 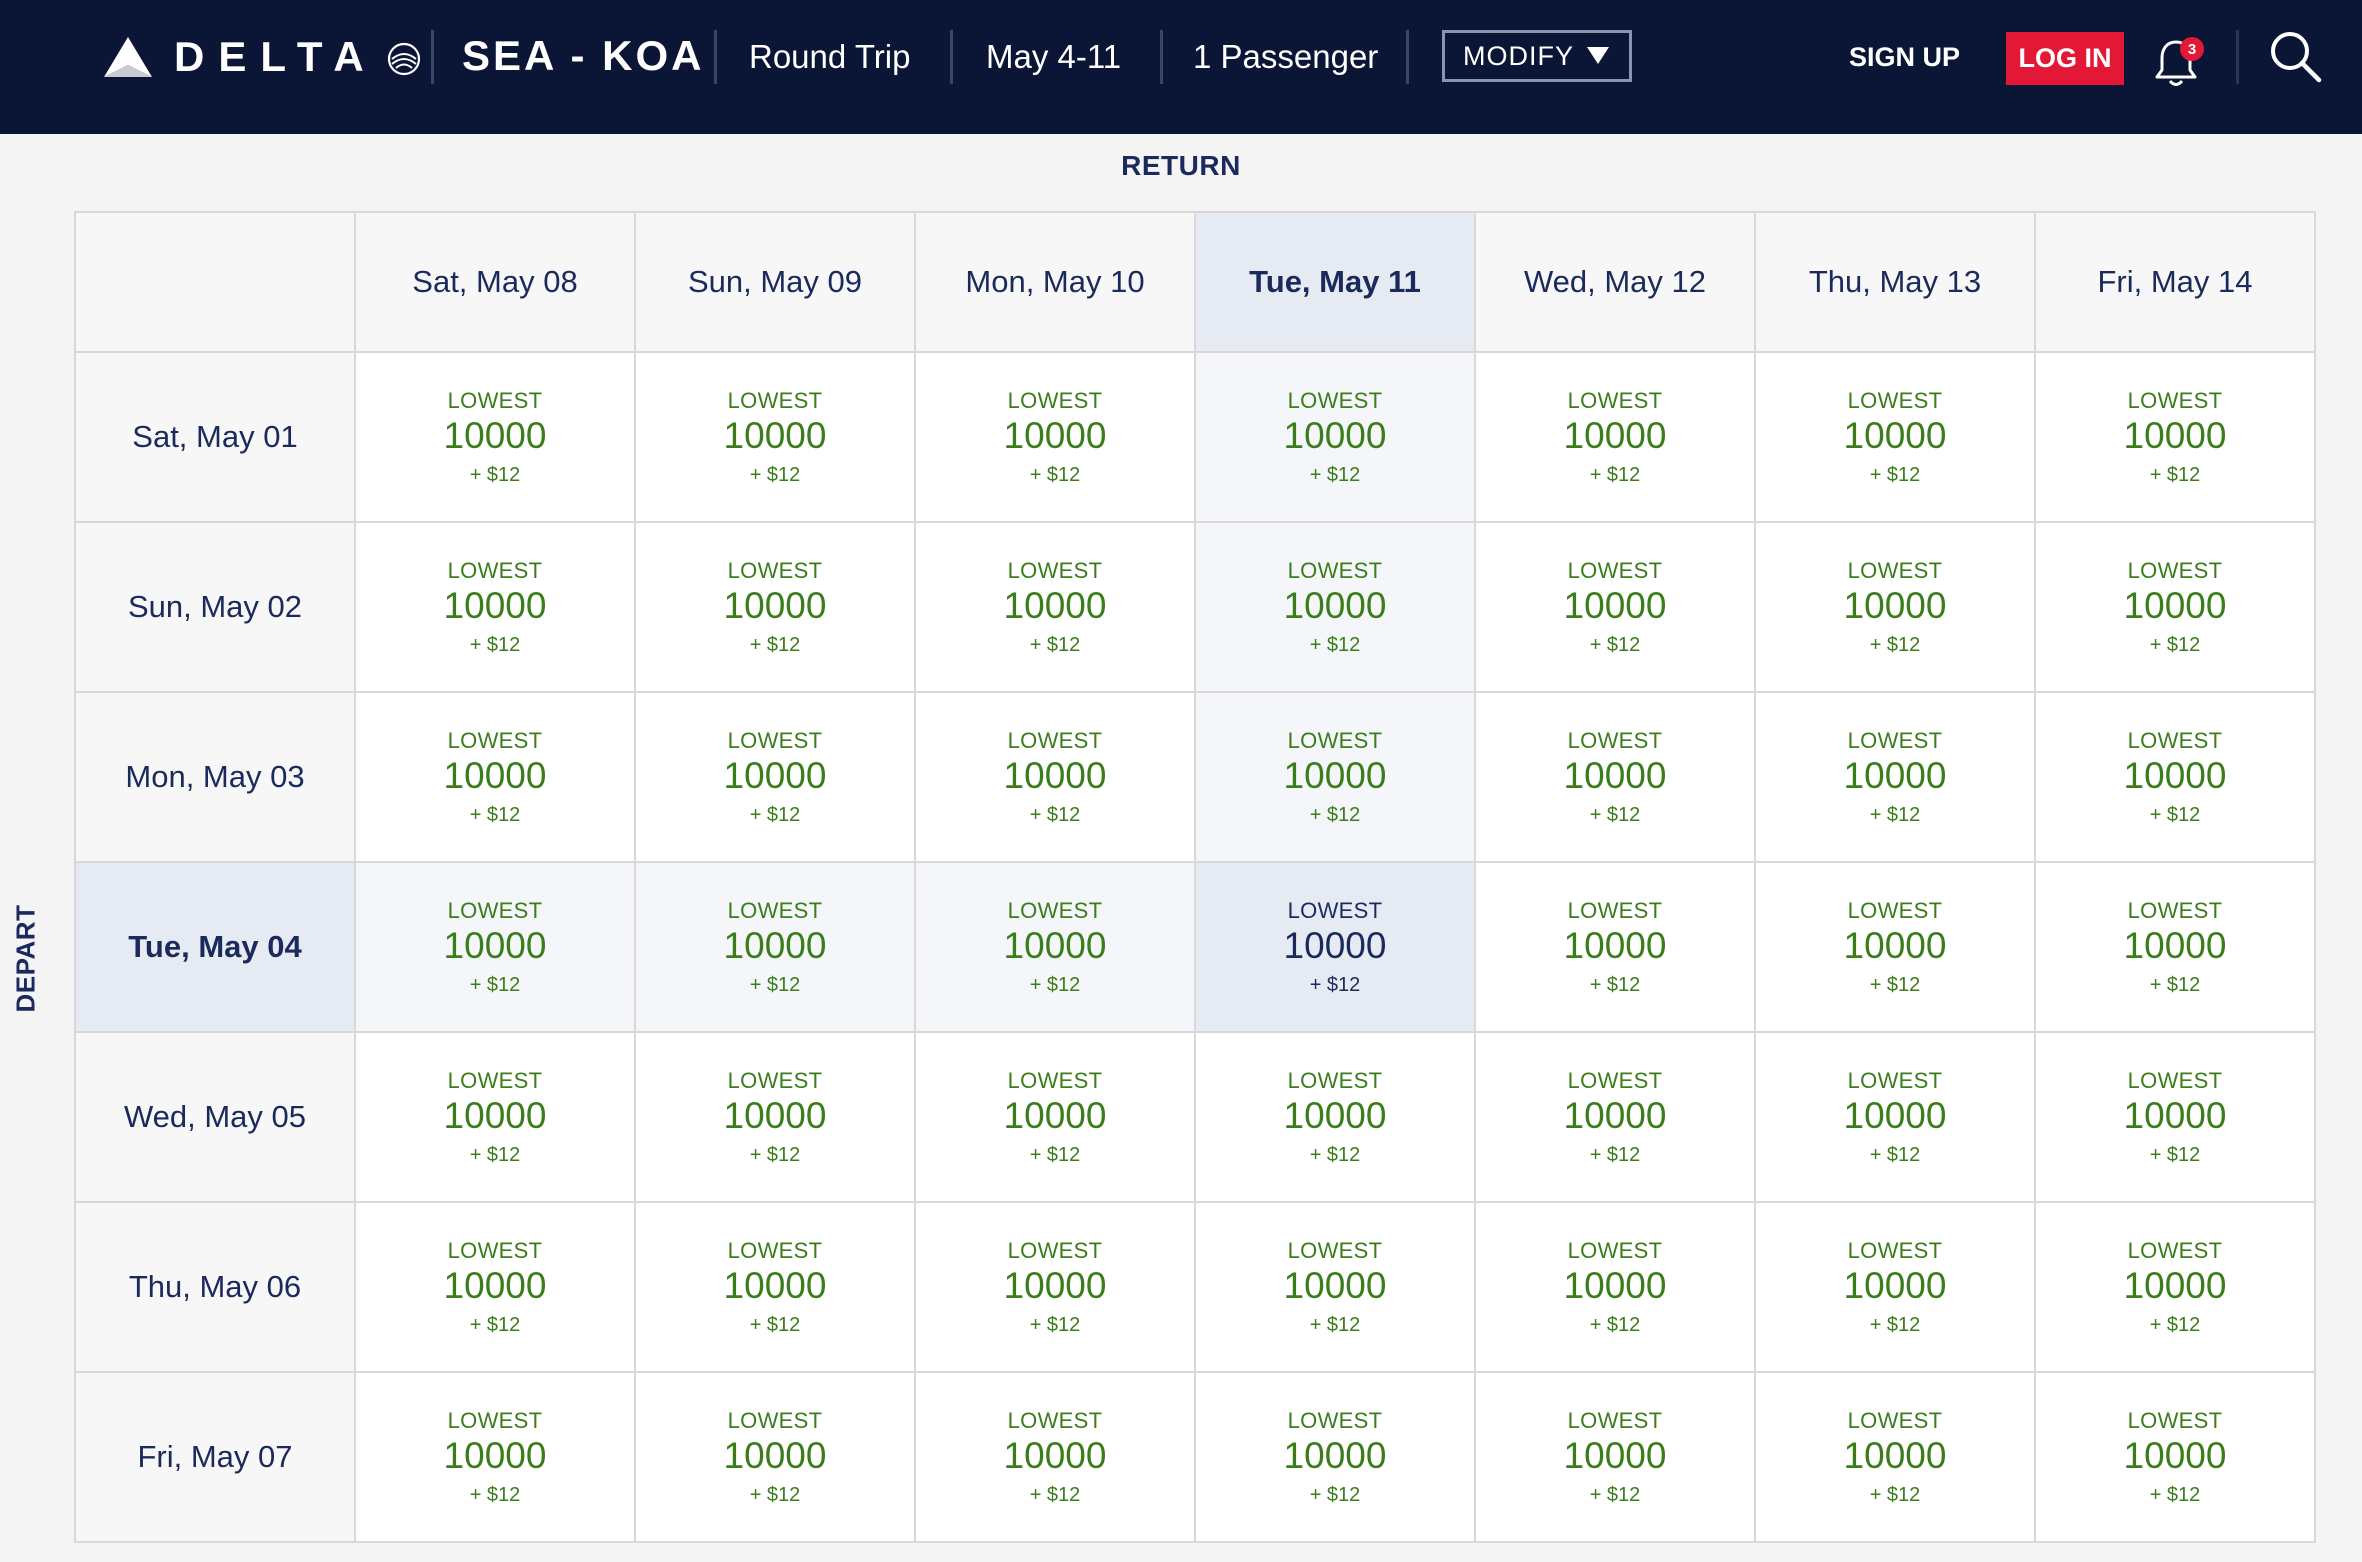 I want to click on delta-logo: DELTA, so click(x=265, y=57).